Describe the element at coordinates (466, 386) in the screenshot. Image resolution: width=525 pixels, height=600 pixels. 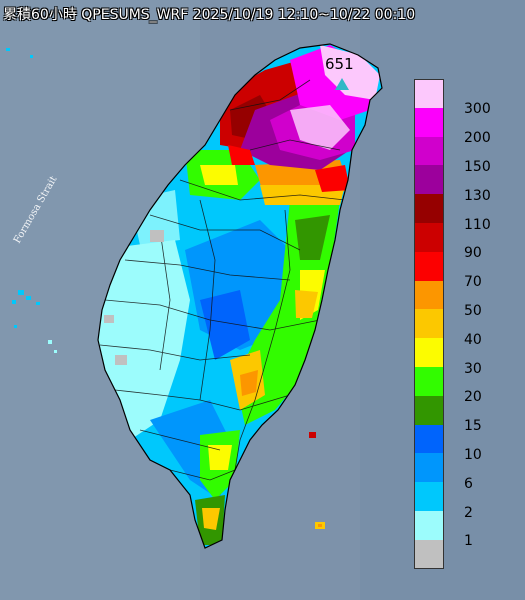
I see `legend-row: 20` at that location.